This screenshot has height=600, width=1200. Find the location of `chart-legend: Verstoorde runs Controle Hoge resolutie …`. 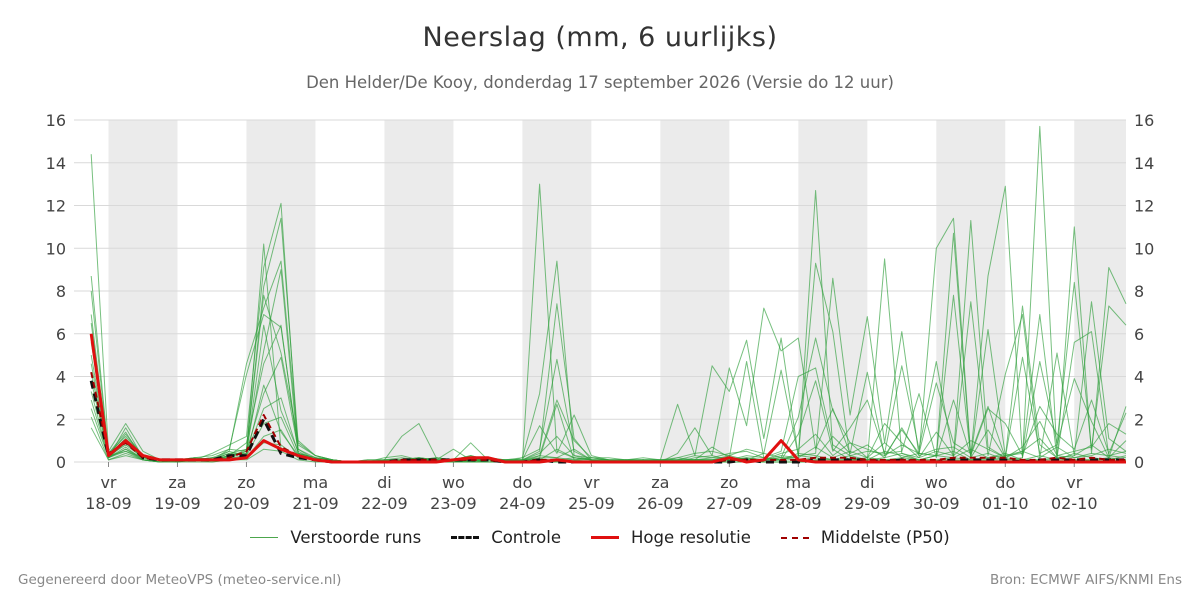

chart-legend: Verstoorde runs Controle Hoge resolutie … is located at coordinates (600, 537).